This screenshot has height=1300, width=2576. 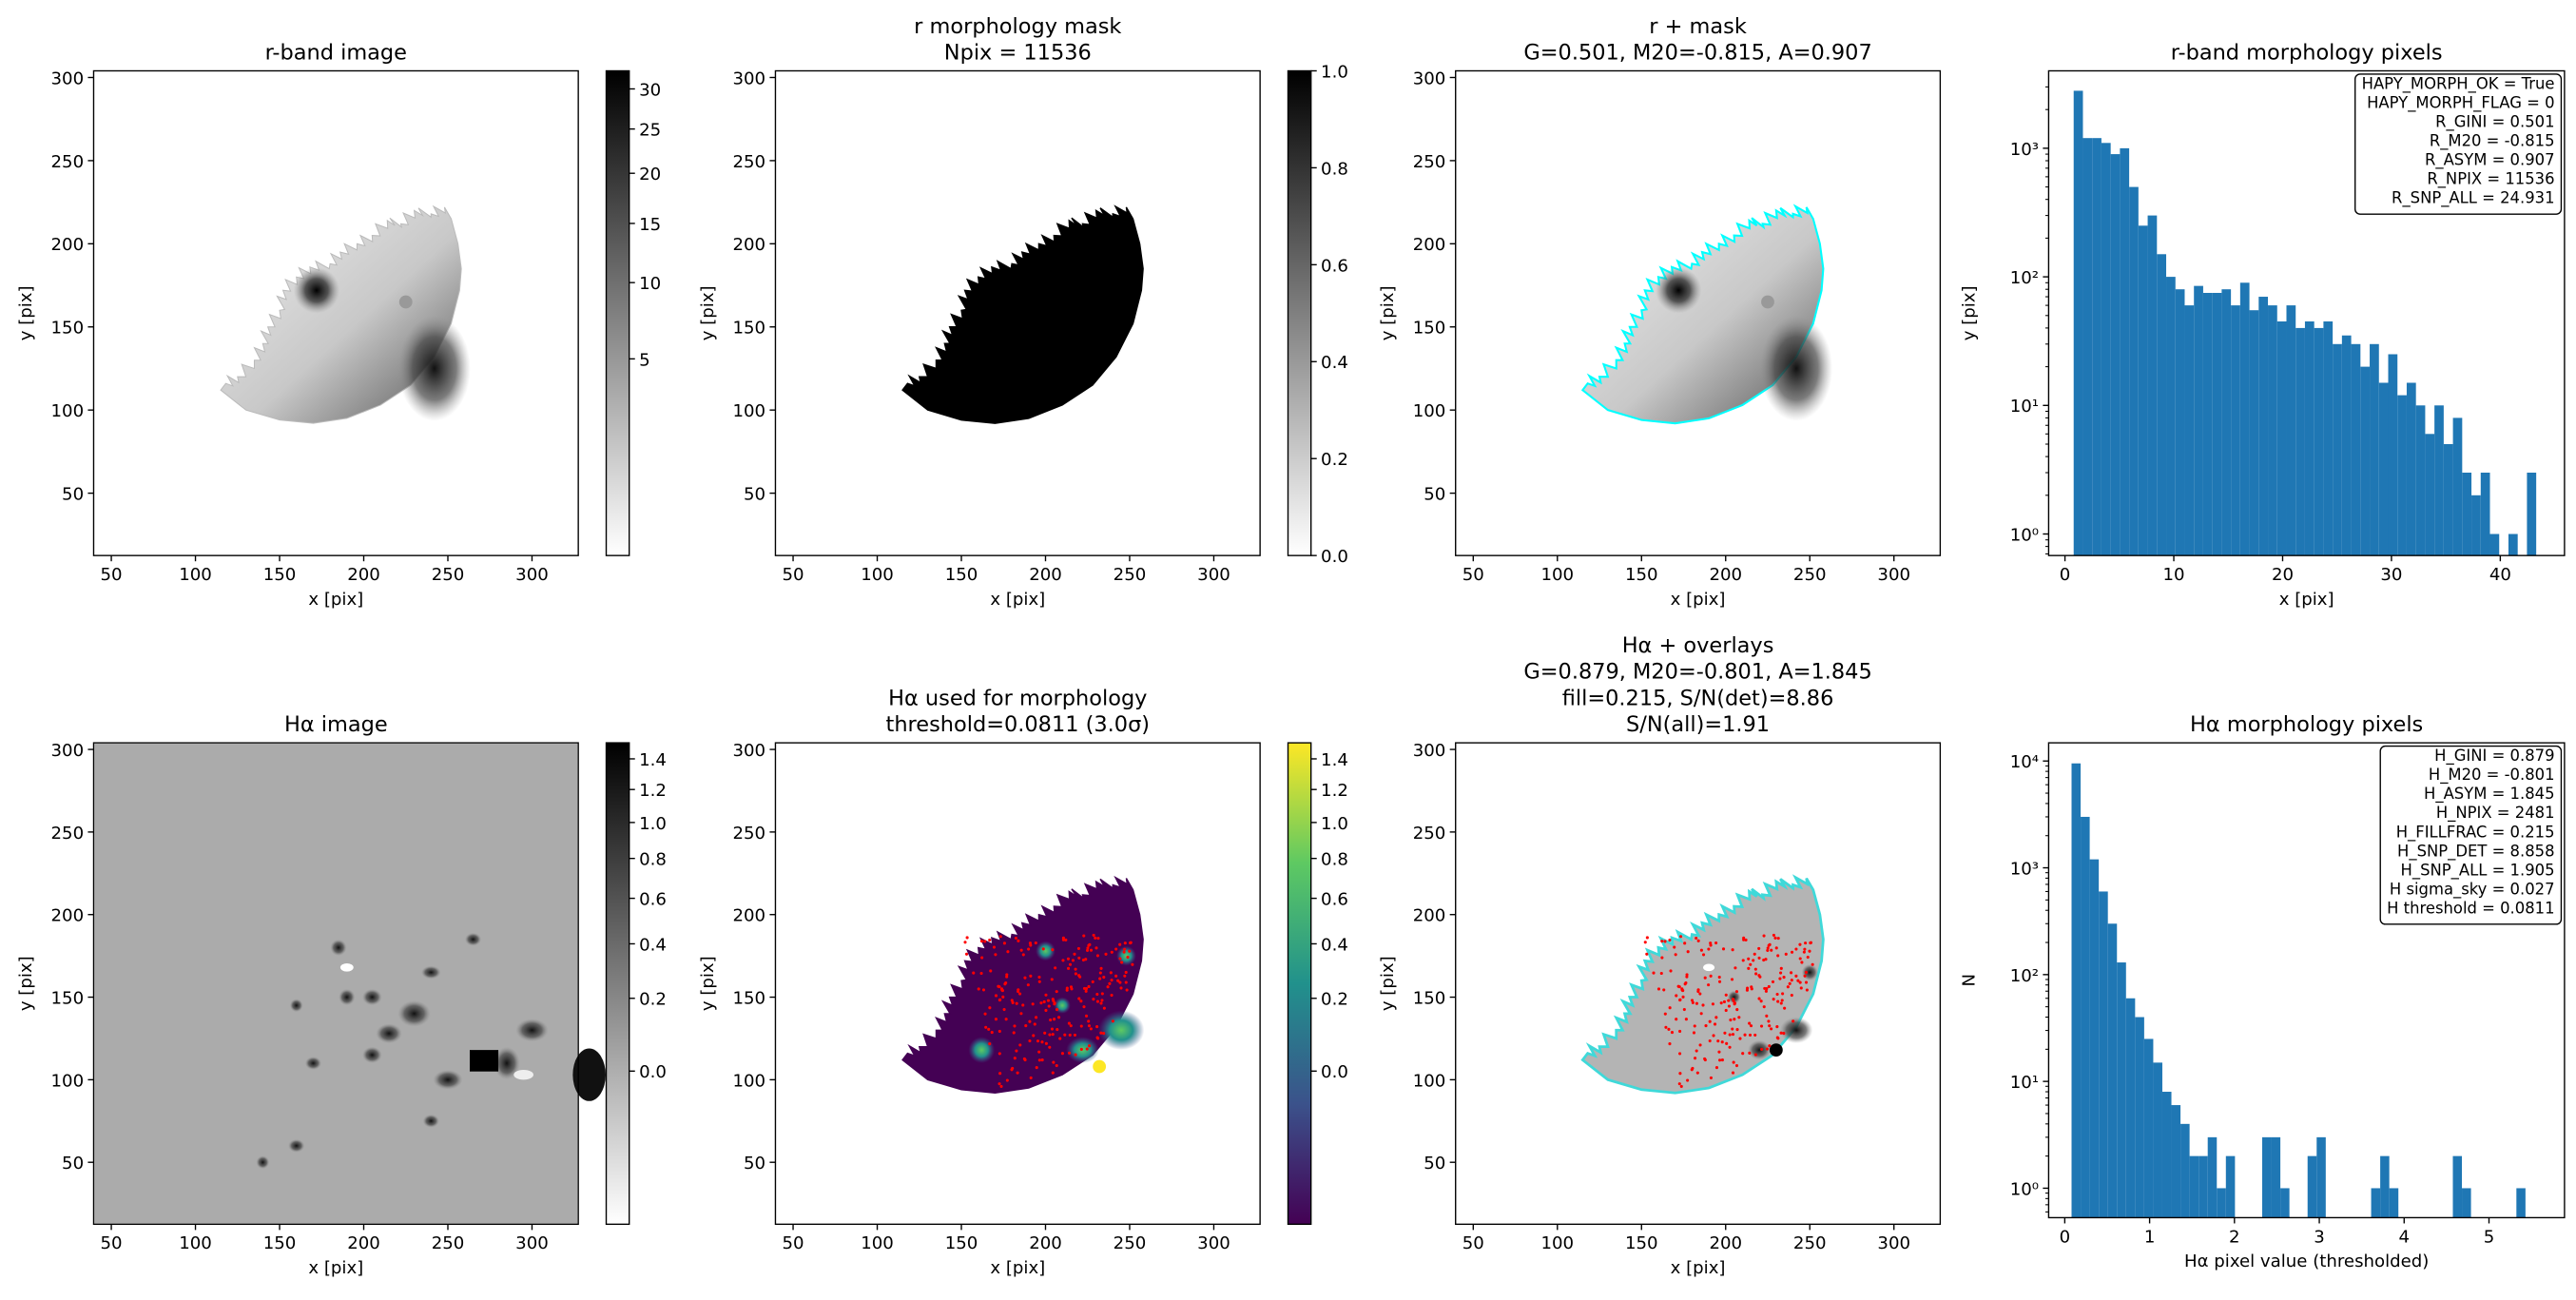 I want to click on x-tick-label: 50, so click(x=1473, y=575).